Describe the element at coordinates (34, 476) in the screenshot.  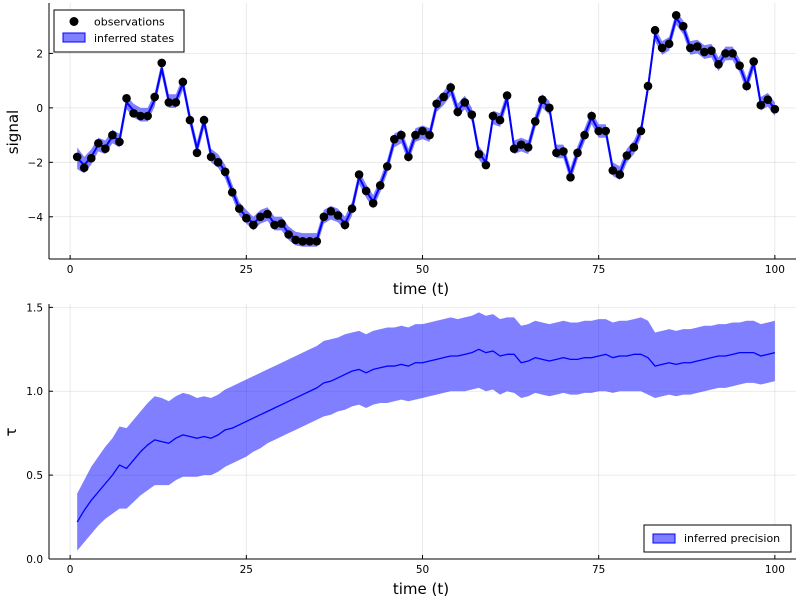
I see `precision-y-tick-label: 0.5` at that location.